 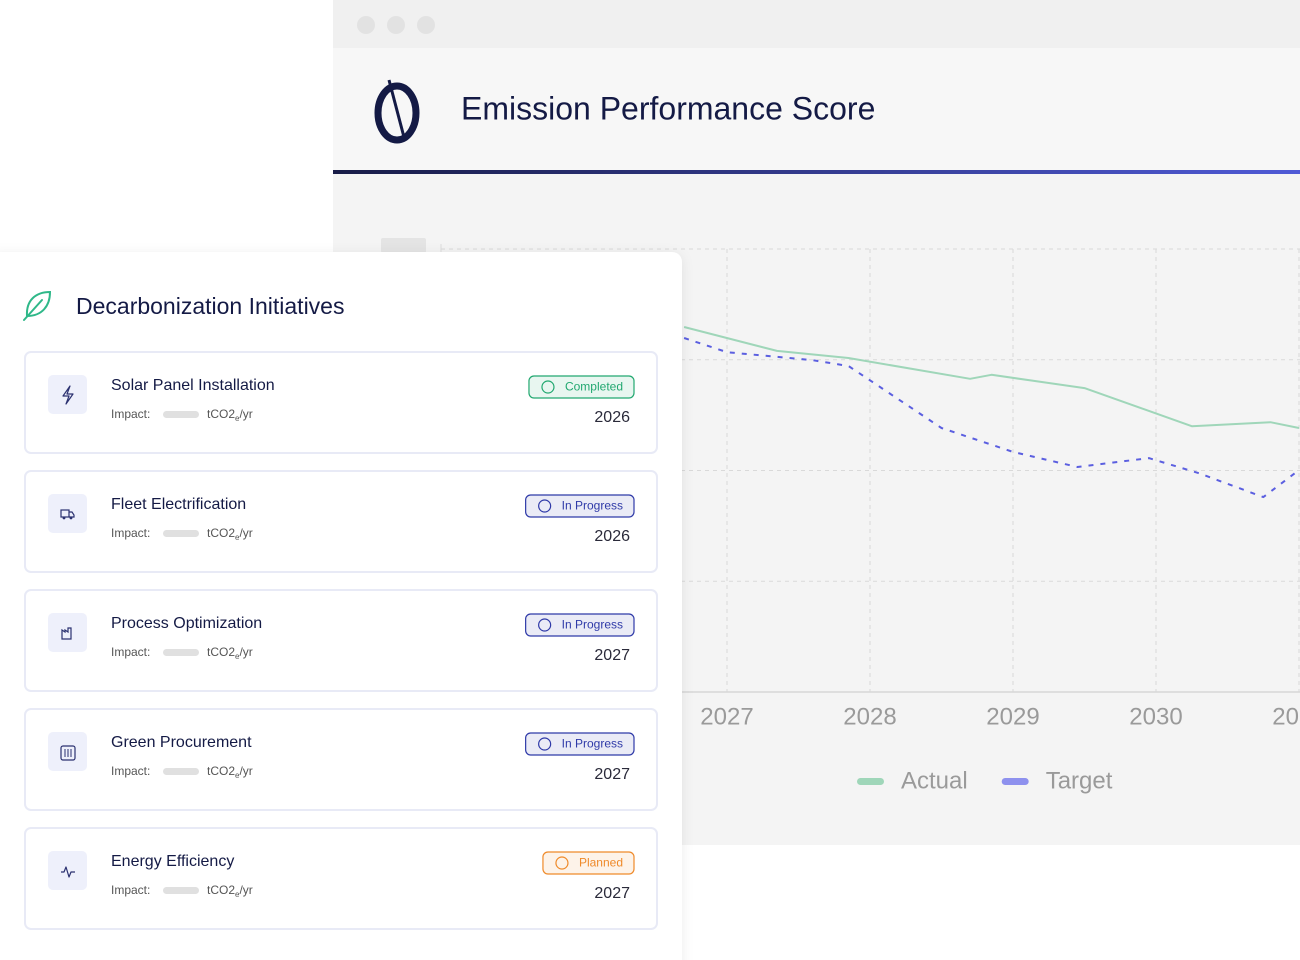 What do you see at coordinates (210, 306) in the screenshot?
I see `card-title: Decarbonization Initiatives` at bounding box center [210, 306].